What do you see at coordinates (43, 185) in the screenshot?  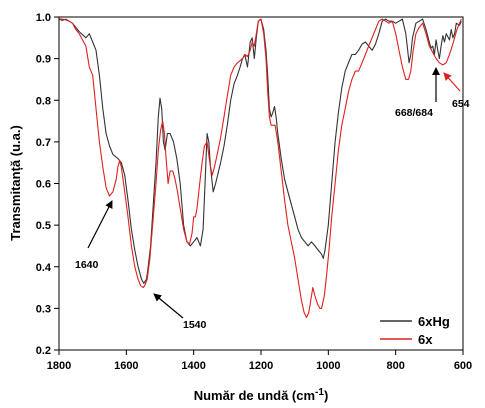 I see `y-tick-label: 0.6` at bounding box center [43, 185].